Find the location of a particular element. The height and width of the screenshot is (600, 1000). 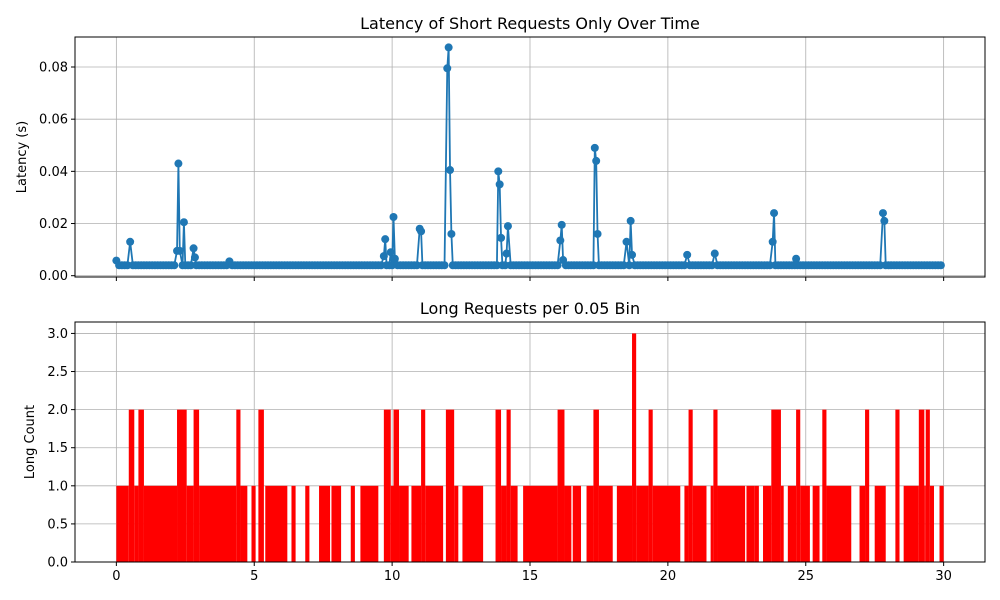

y-tick-label: 2.5 is located at coordinates (57, 372).